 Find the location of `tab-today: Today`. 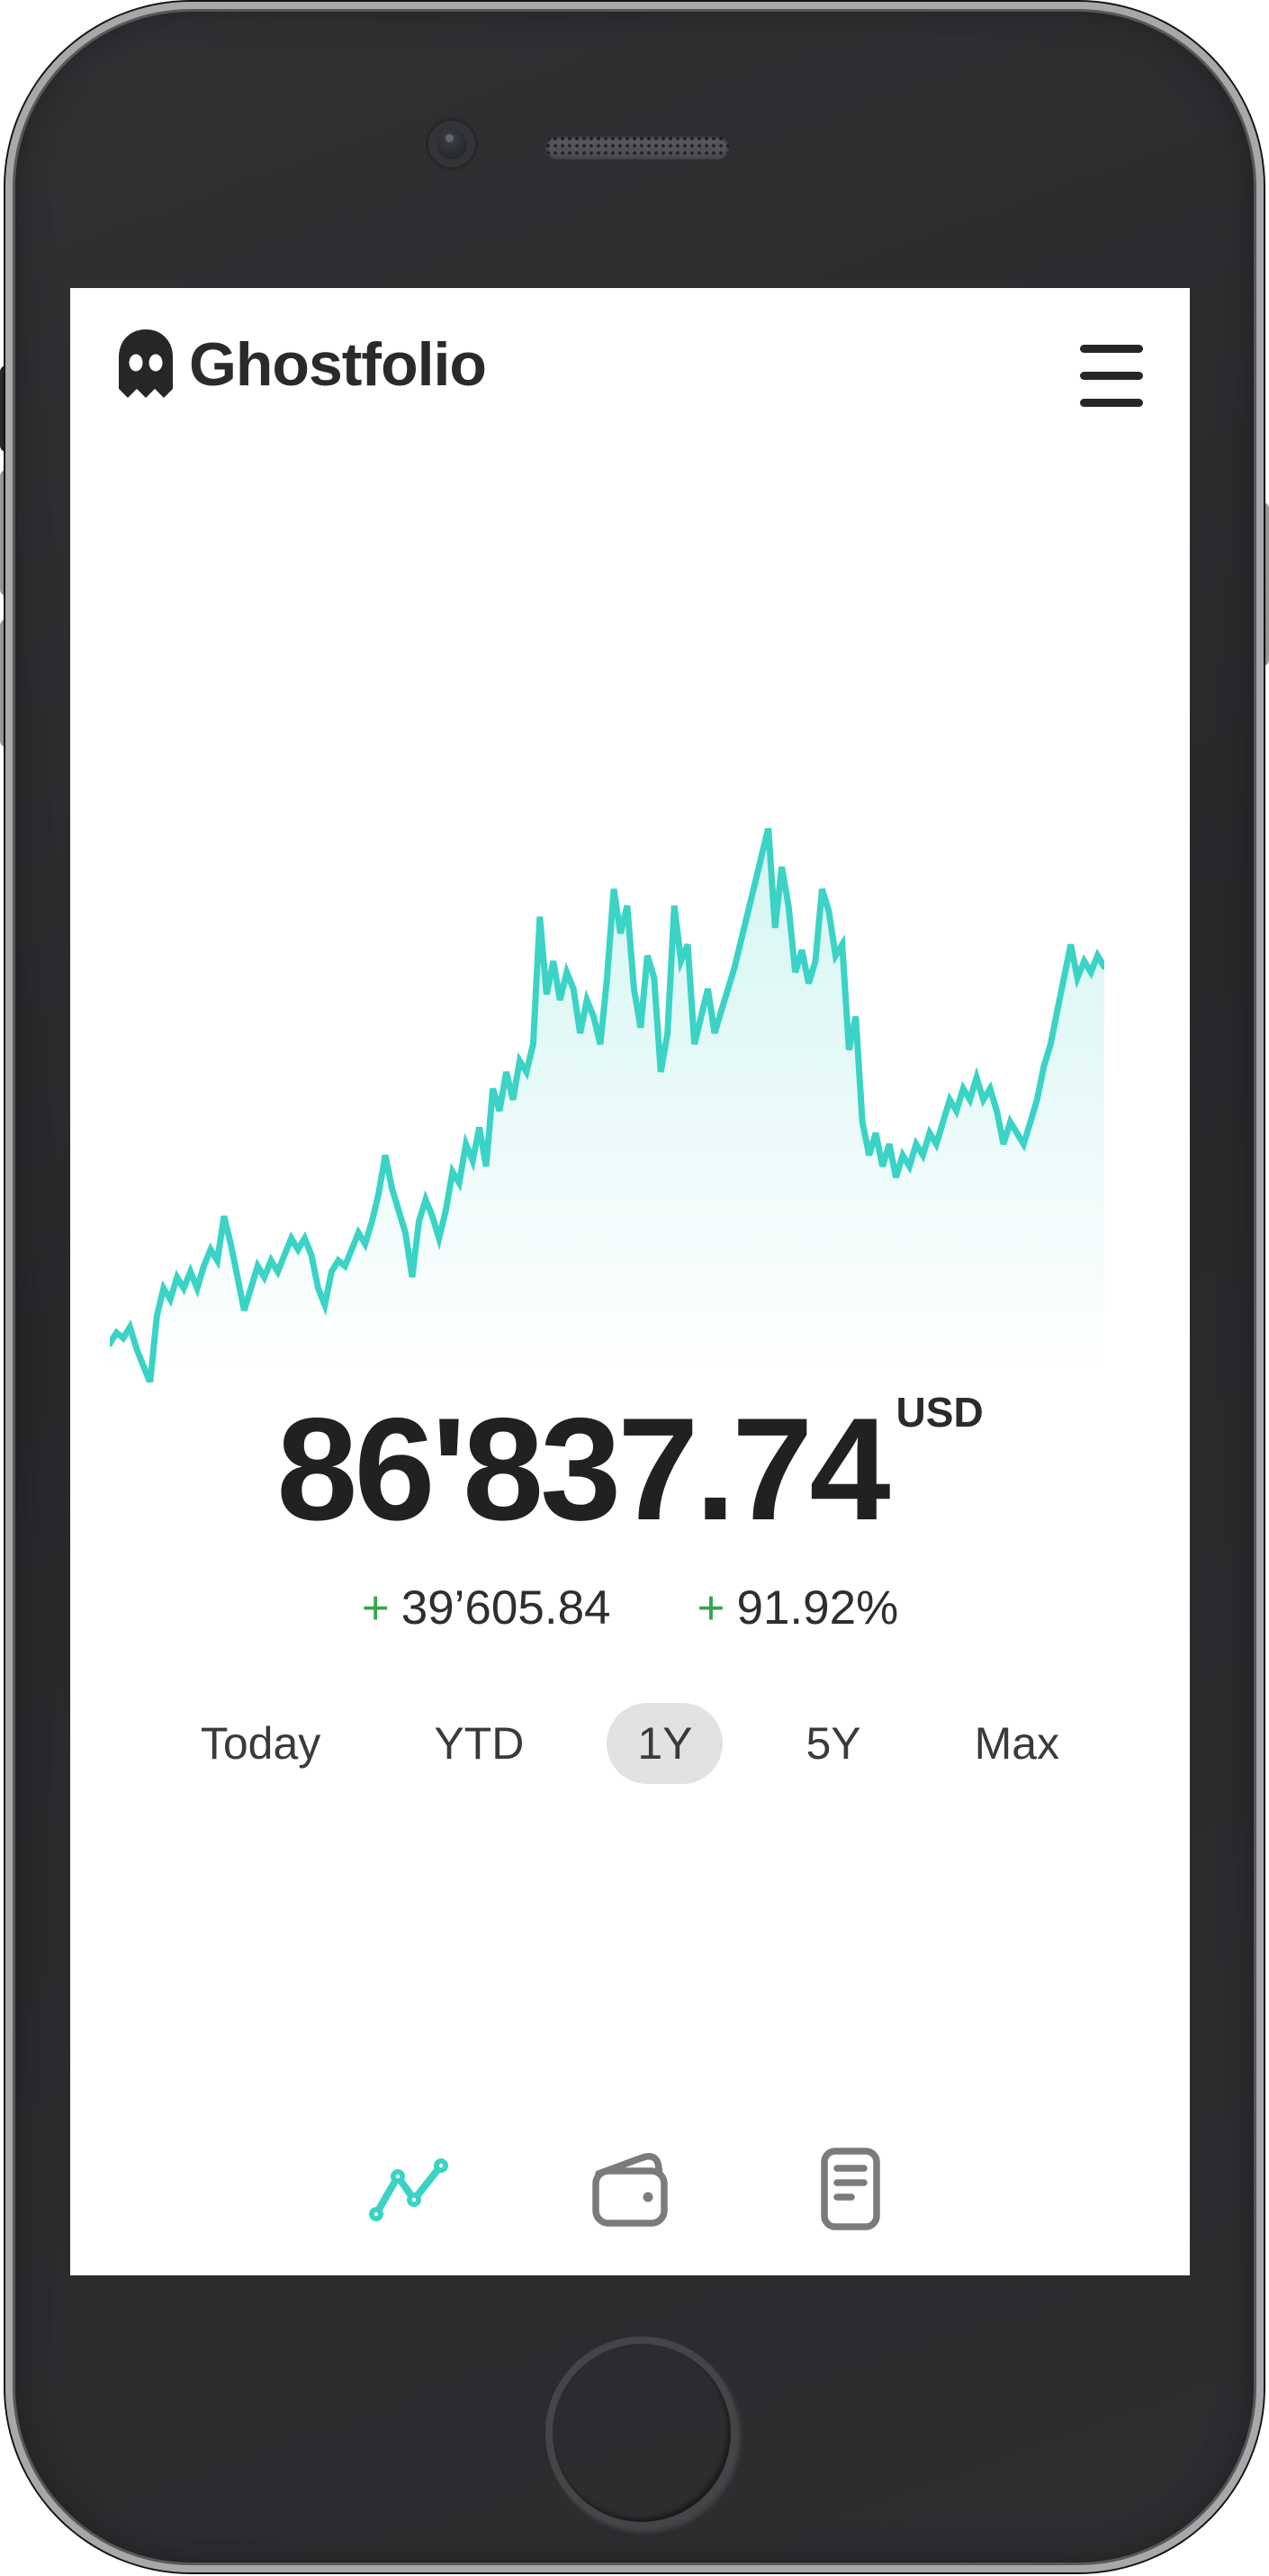

tab-today: Today is located at coordinates (260, 1743).